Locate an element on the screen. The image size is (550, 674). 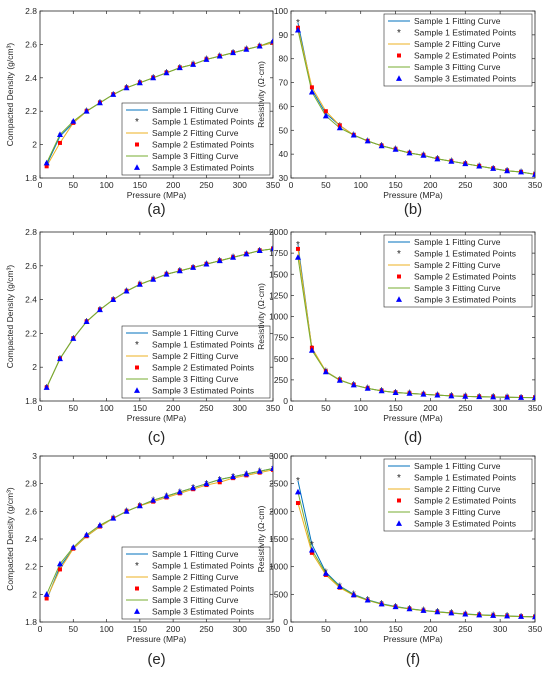
y-tick-label: 1500 is located at coordinates (278, 539).